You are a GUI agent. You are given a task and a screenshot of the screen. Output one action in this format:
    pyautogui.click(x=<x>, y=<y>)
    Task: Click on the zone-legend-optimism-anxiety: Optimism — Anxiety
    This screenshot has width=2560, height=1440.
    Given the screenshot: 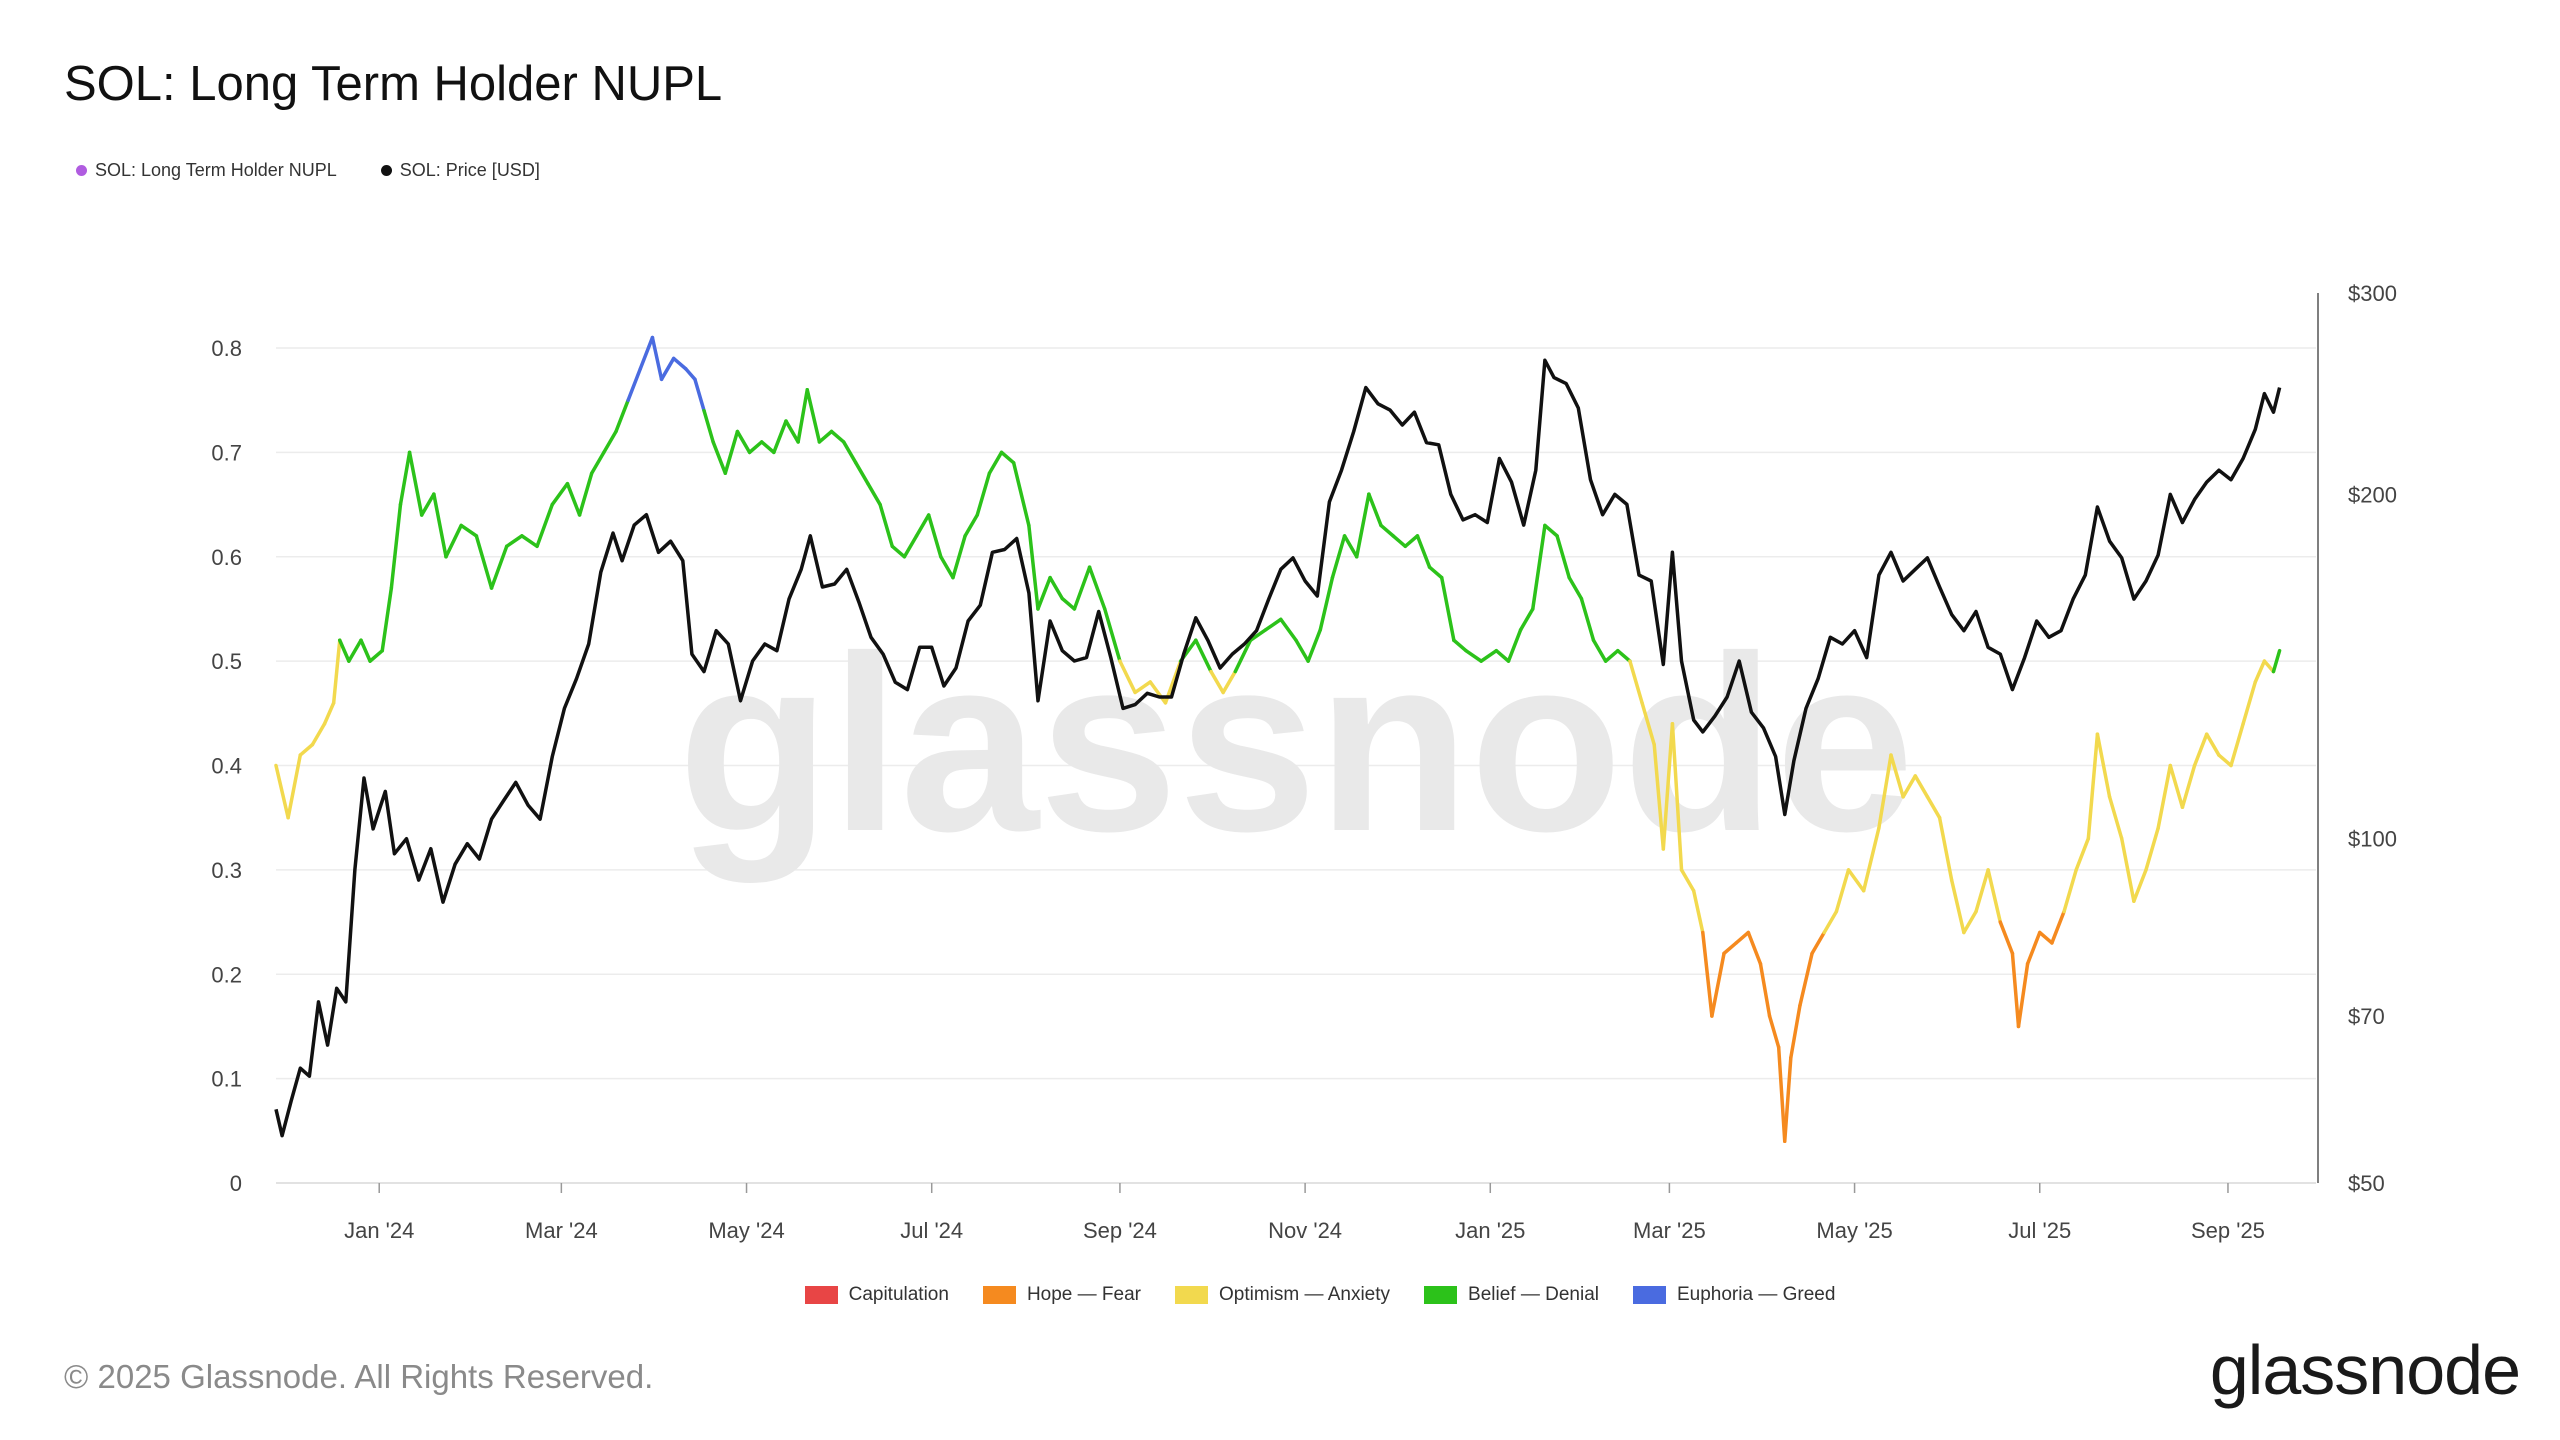 What is the action you would take?
    pyautogui.click(x=1282, y=1295)
    